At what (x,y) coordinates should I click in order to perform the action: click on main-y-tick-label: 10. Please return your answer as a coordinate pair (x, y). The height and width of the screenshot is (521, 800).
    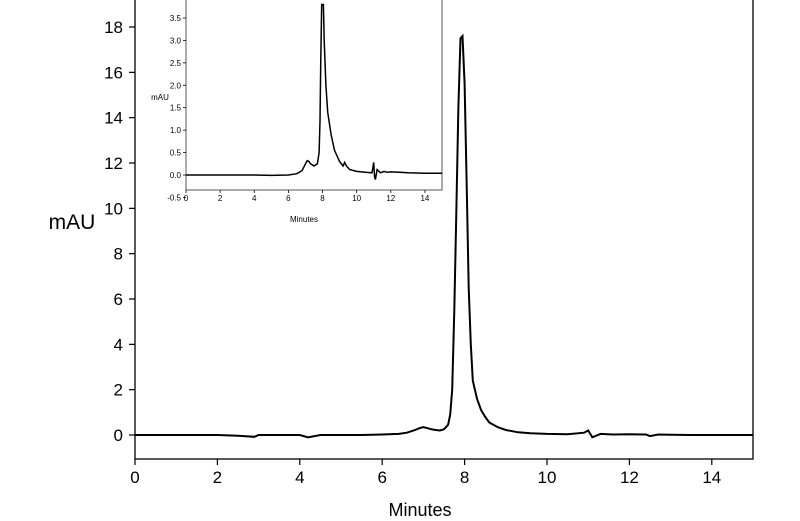
    Looking at the image, I should click on (113, 208).